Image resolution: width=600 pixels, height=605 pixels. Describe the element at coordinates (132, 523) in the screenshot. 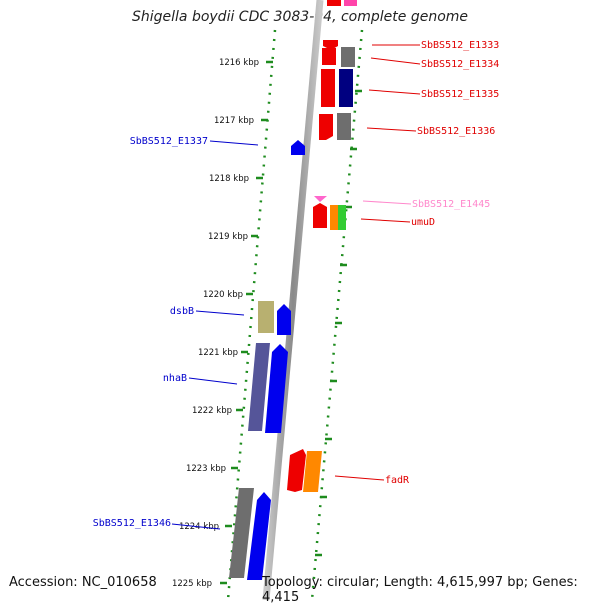

I see `gene-label-sbbs512-e1346: SbBS512_E1346` at that location.